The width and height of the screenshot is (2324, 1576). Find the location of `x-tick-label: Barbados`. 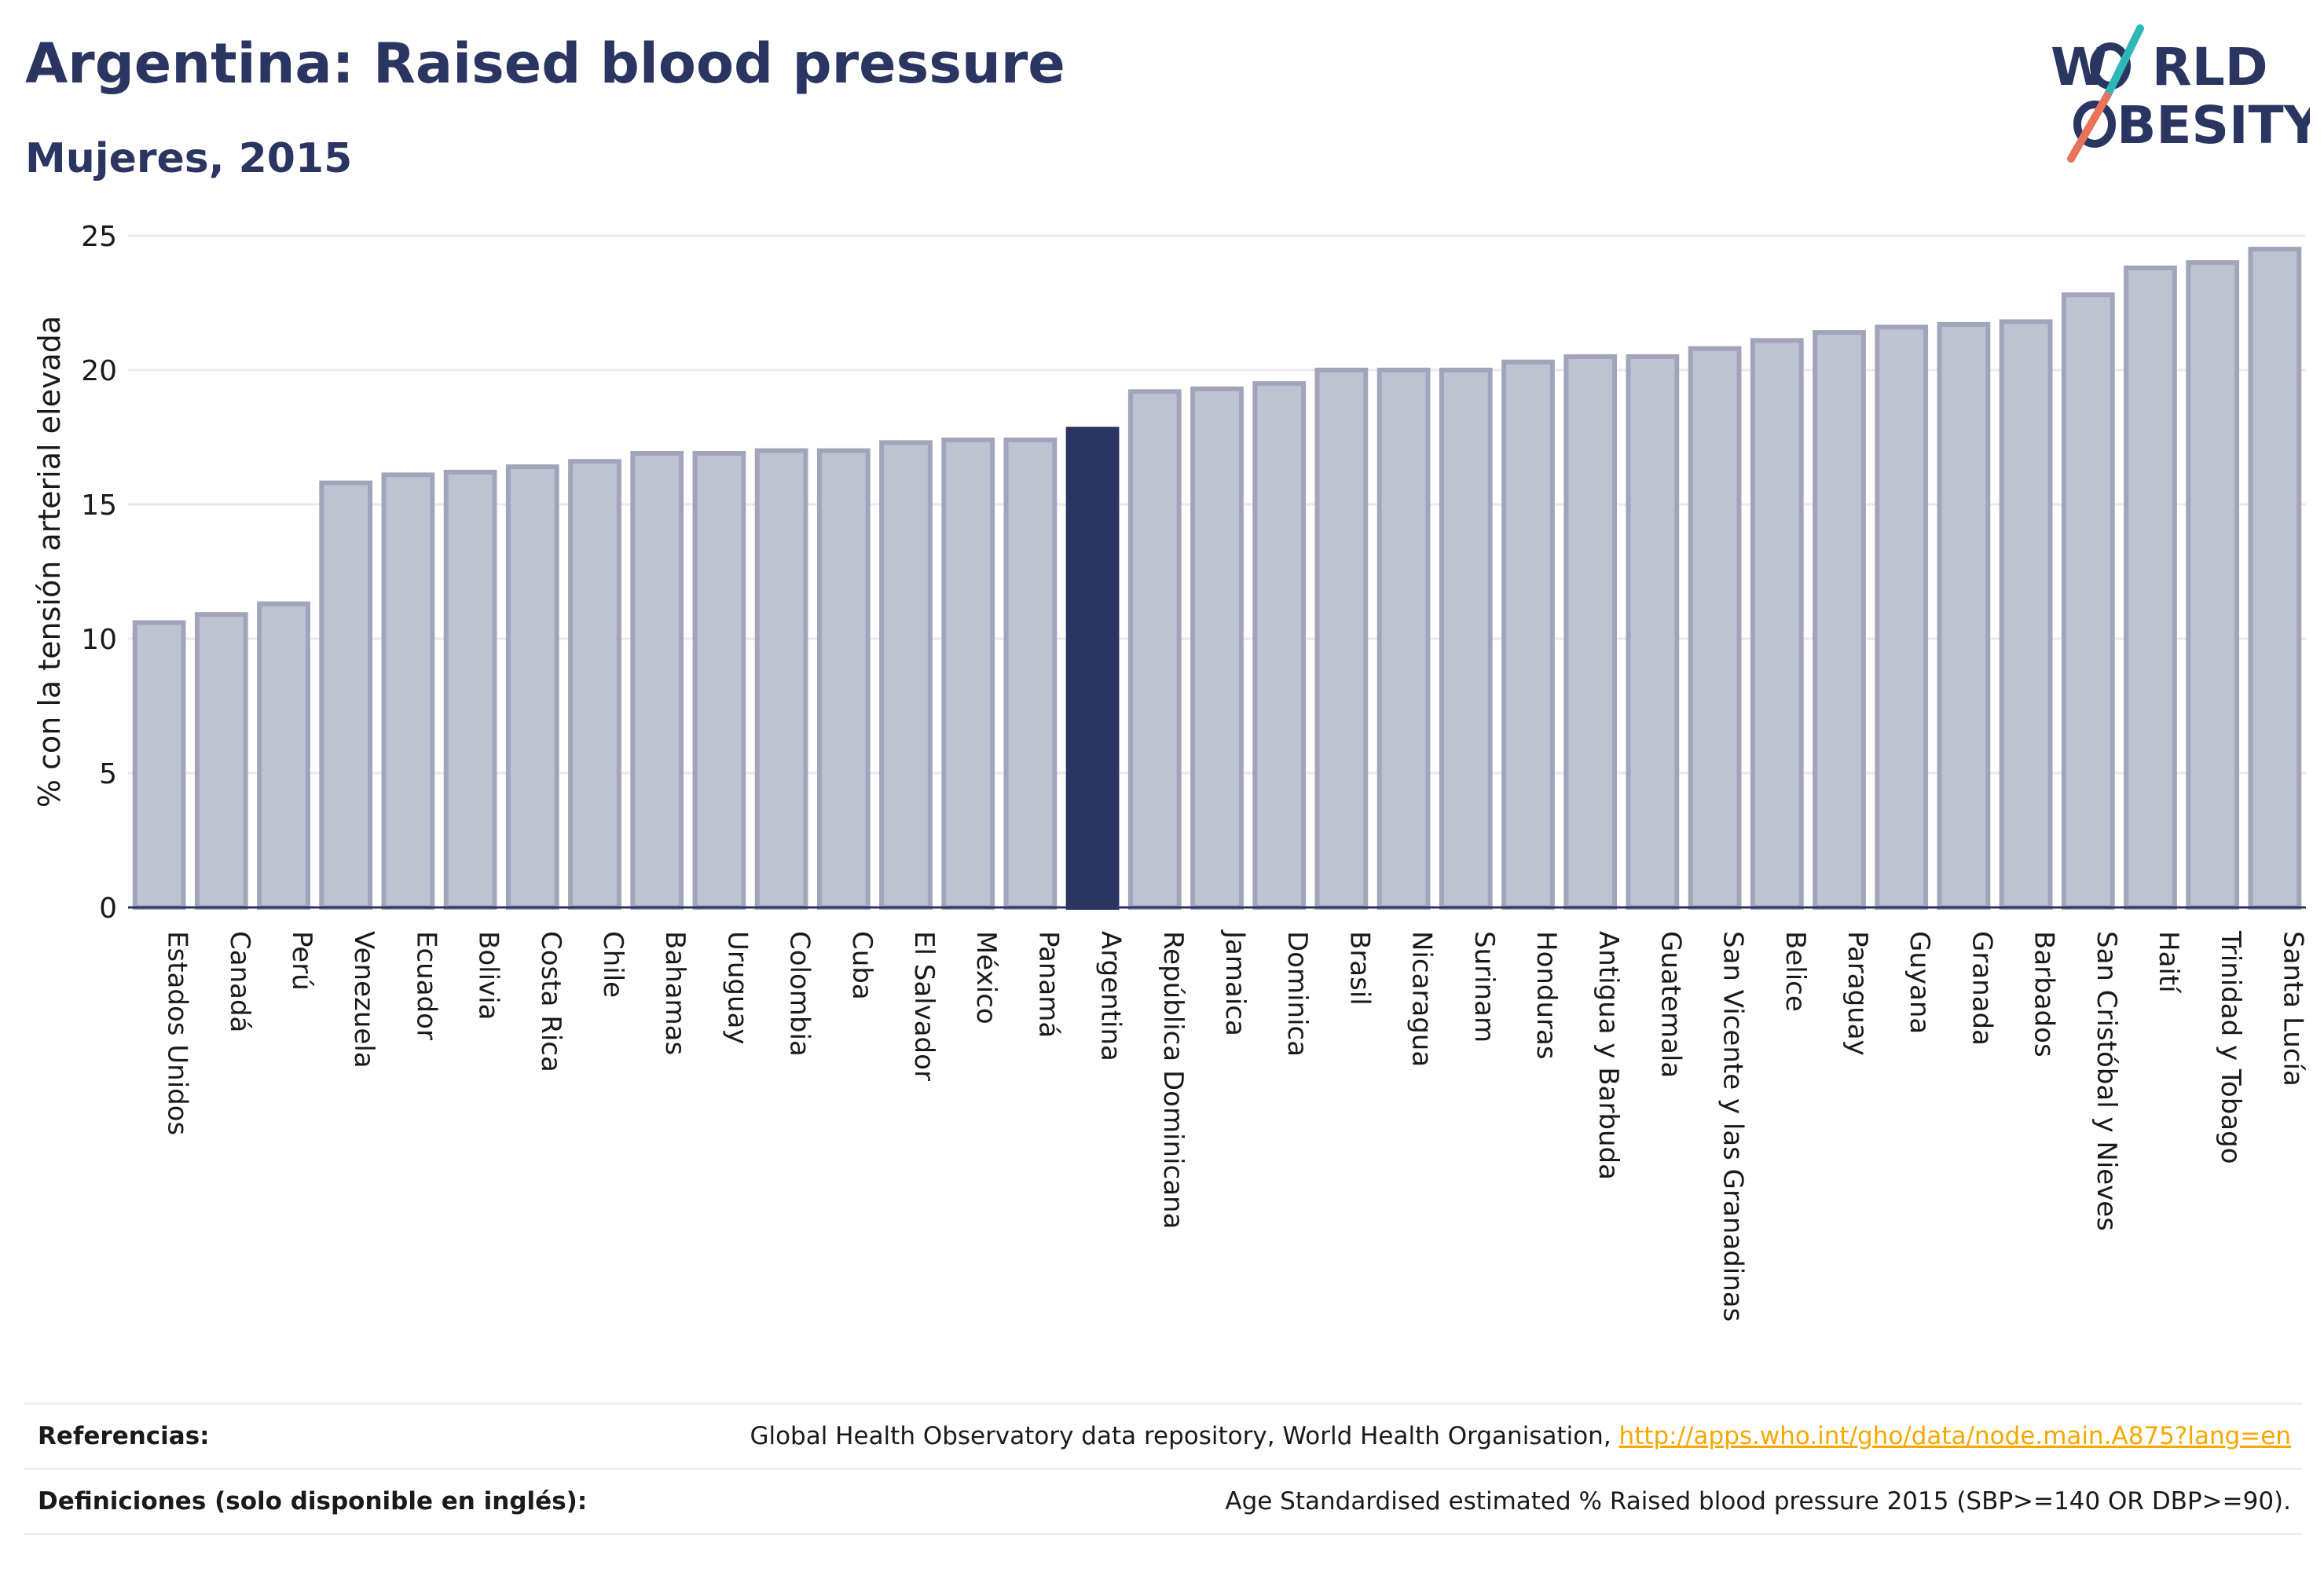

x-tick-label: Barbados is located at coordinates (2044, 994).